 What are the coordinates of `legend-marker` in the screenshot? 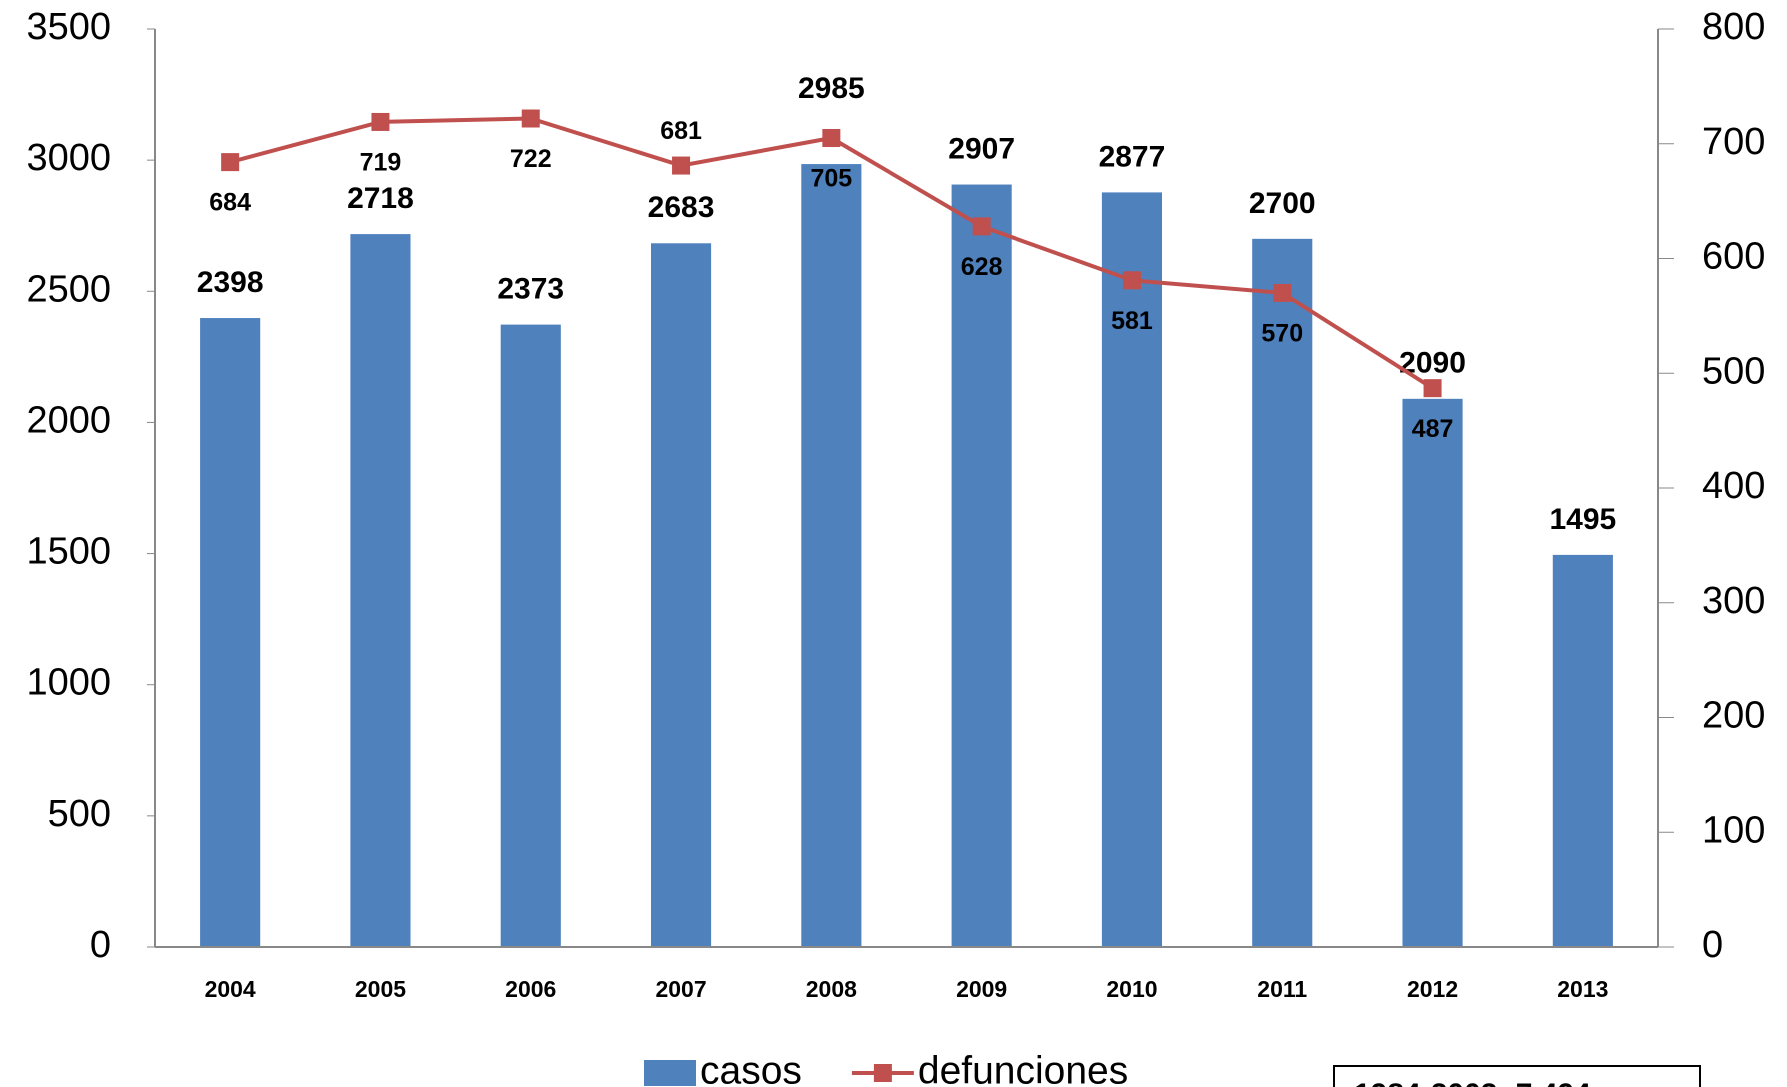 It's located at (882, 1073).